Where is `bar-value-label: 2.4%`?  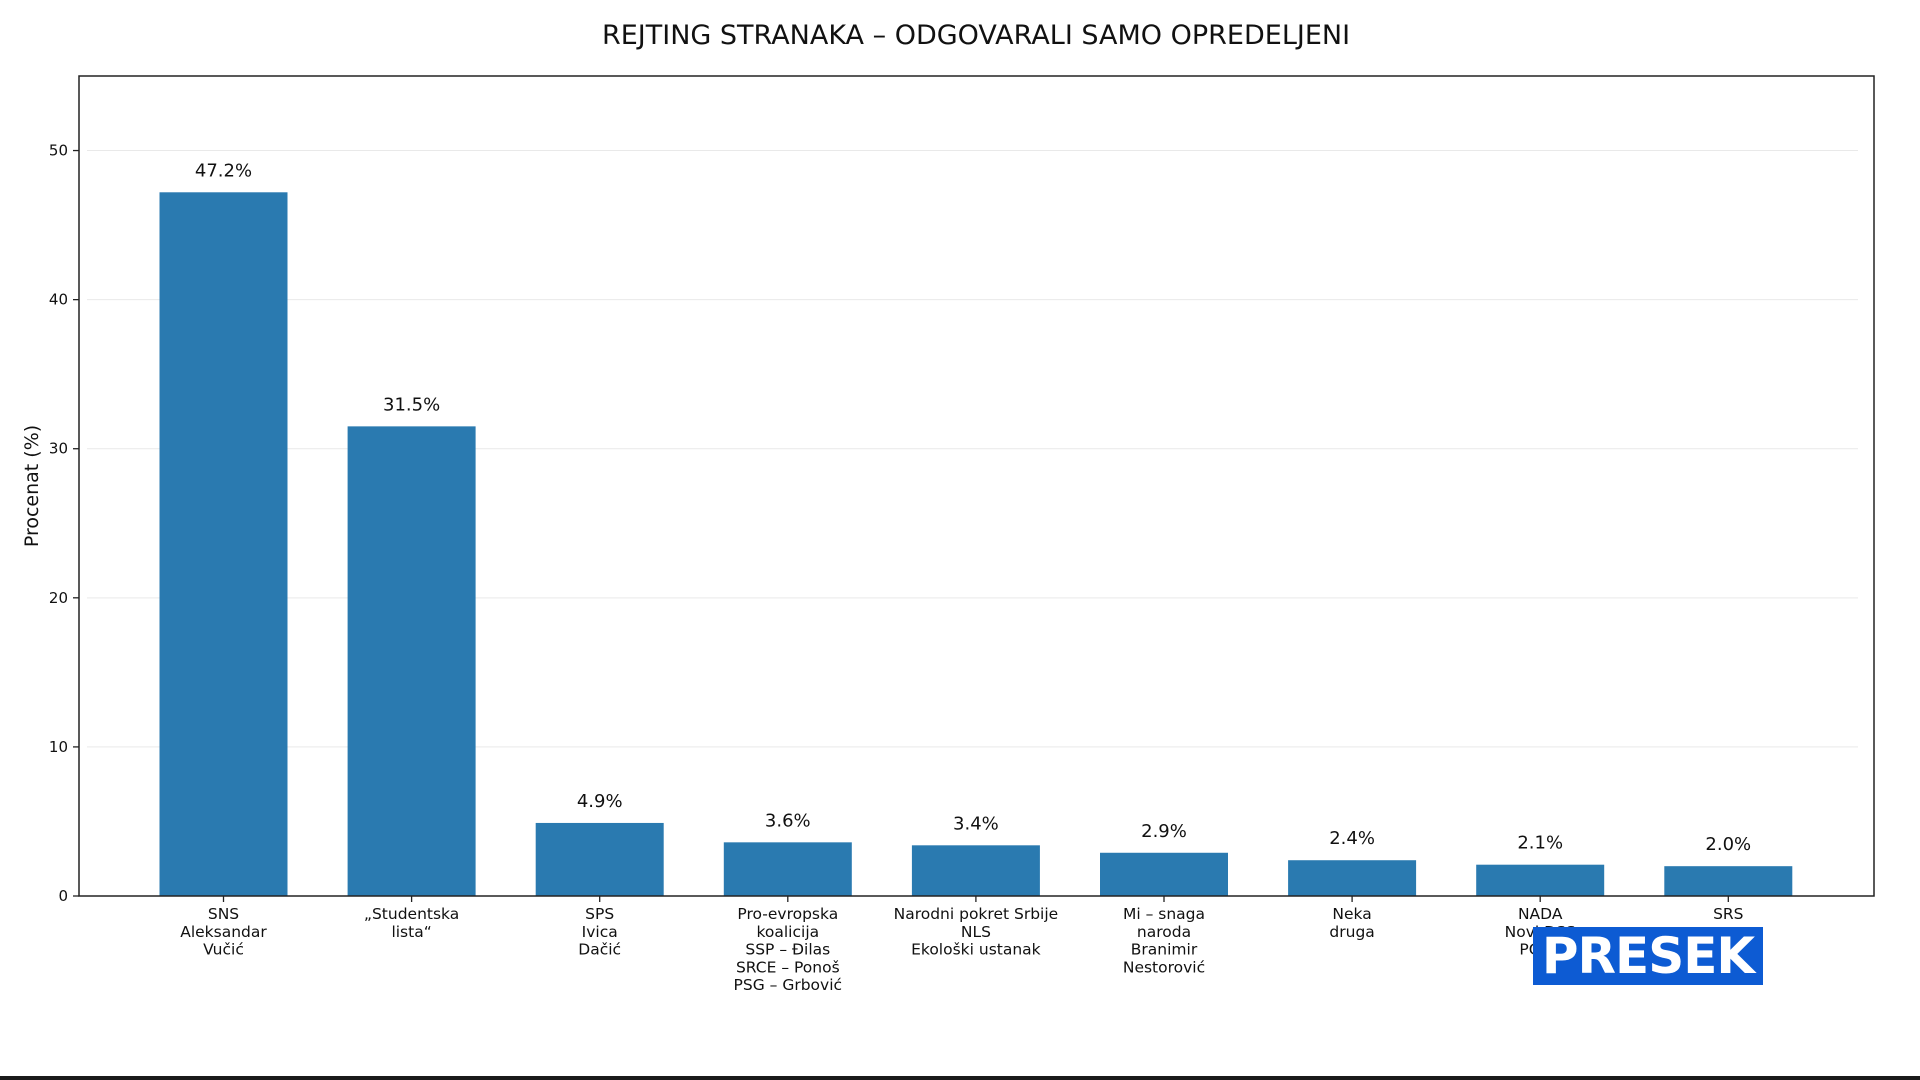 bar-value-label: 2.4% is located at coordinates (1352, 838).